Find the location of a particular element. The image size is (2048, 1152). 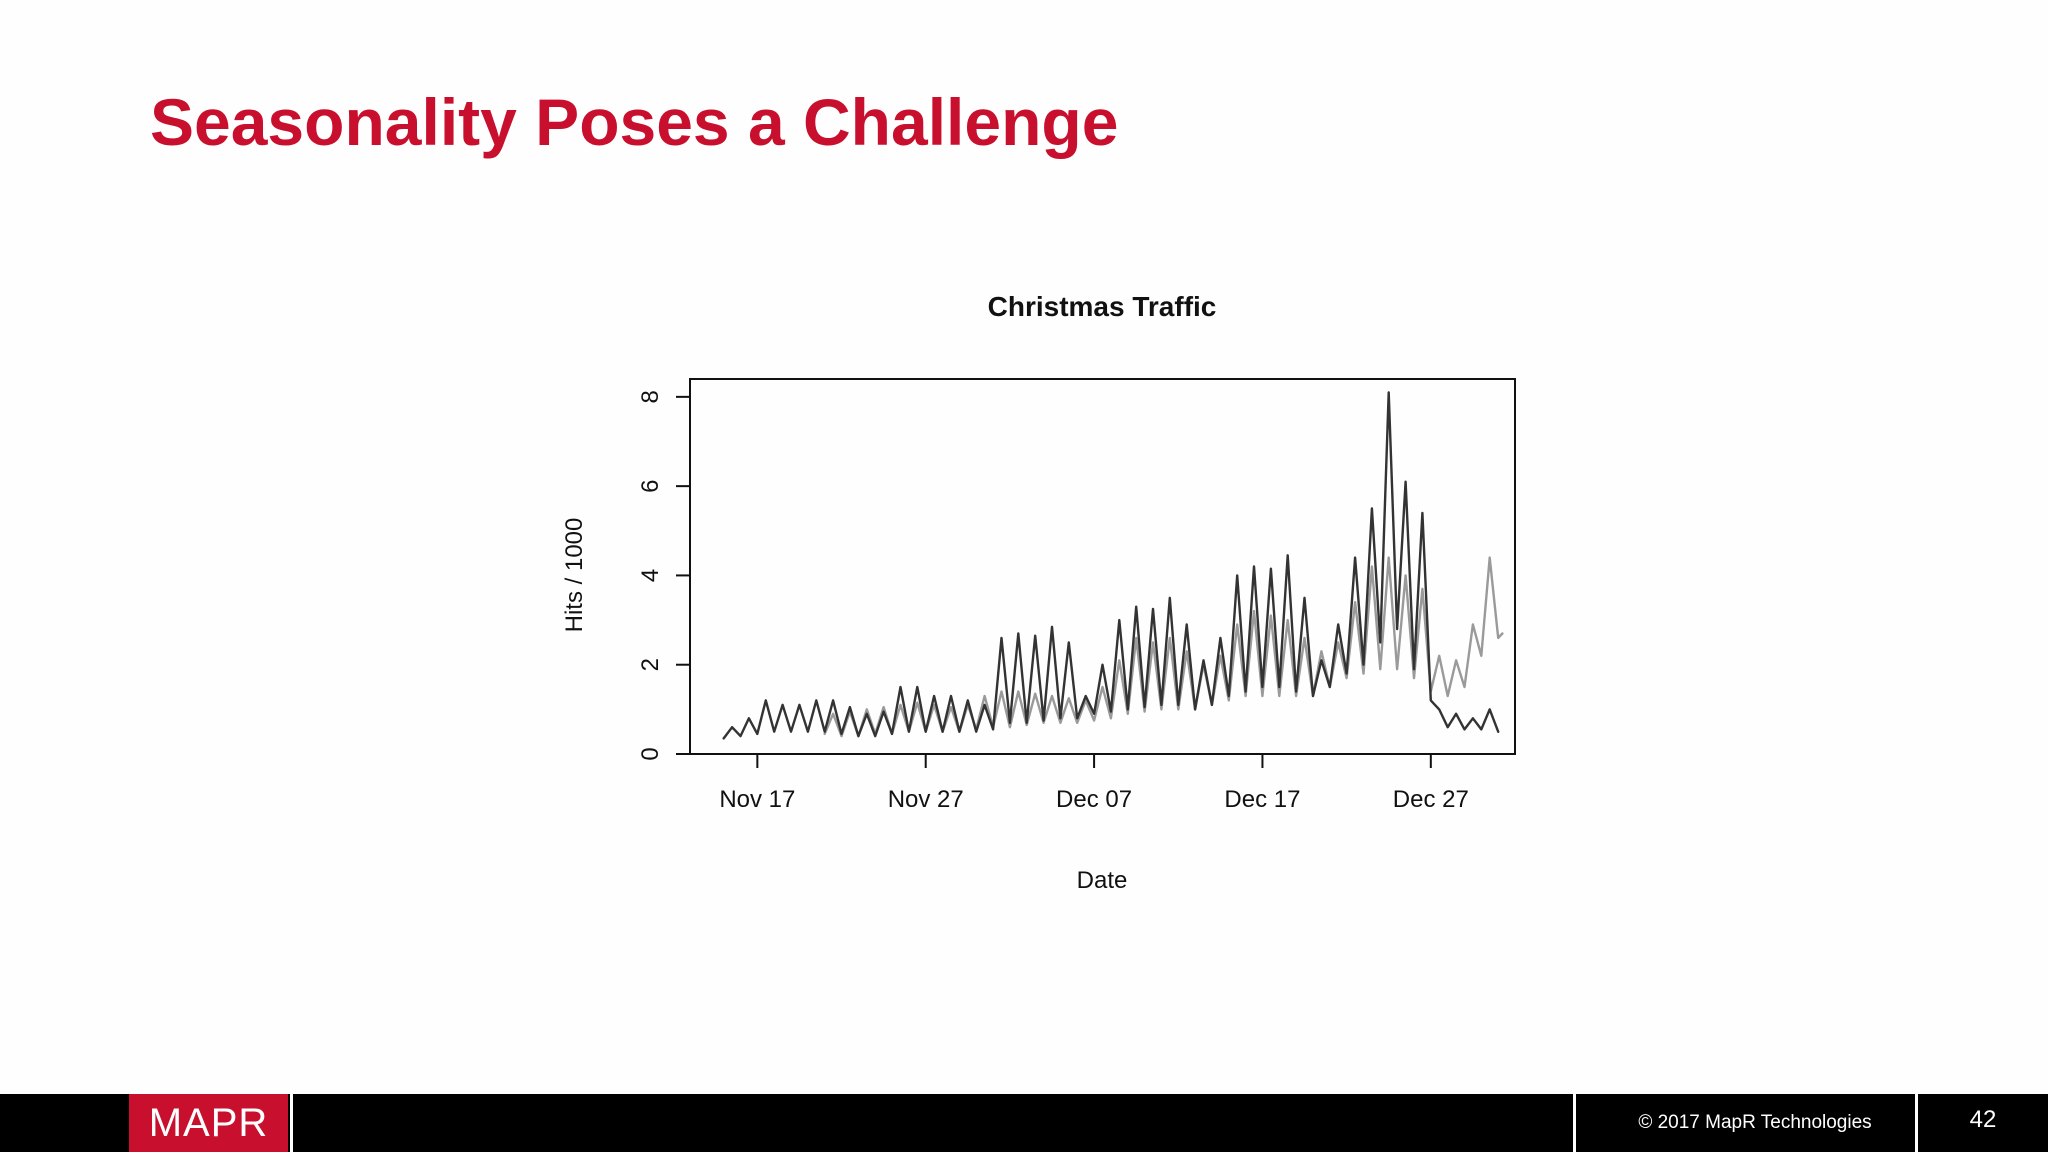

y-tick-label: 0 is located at coordinates (650, 753).